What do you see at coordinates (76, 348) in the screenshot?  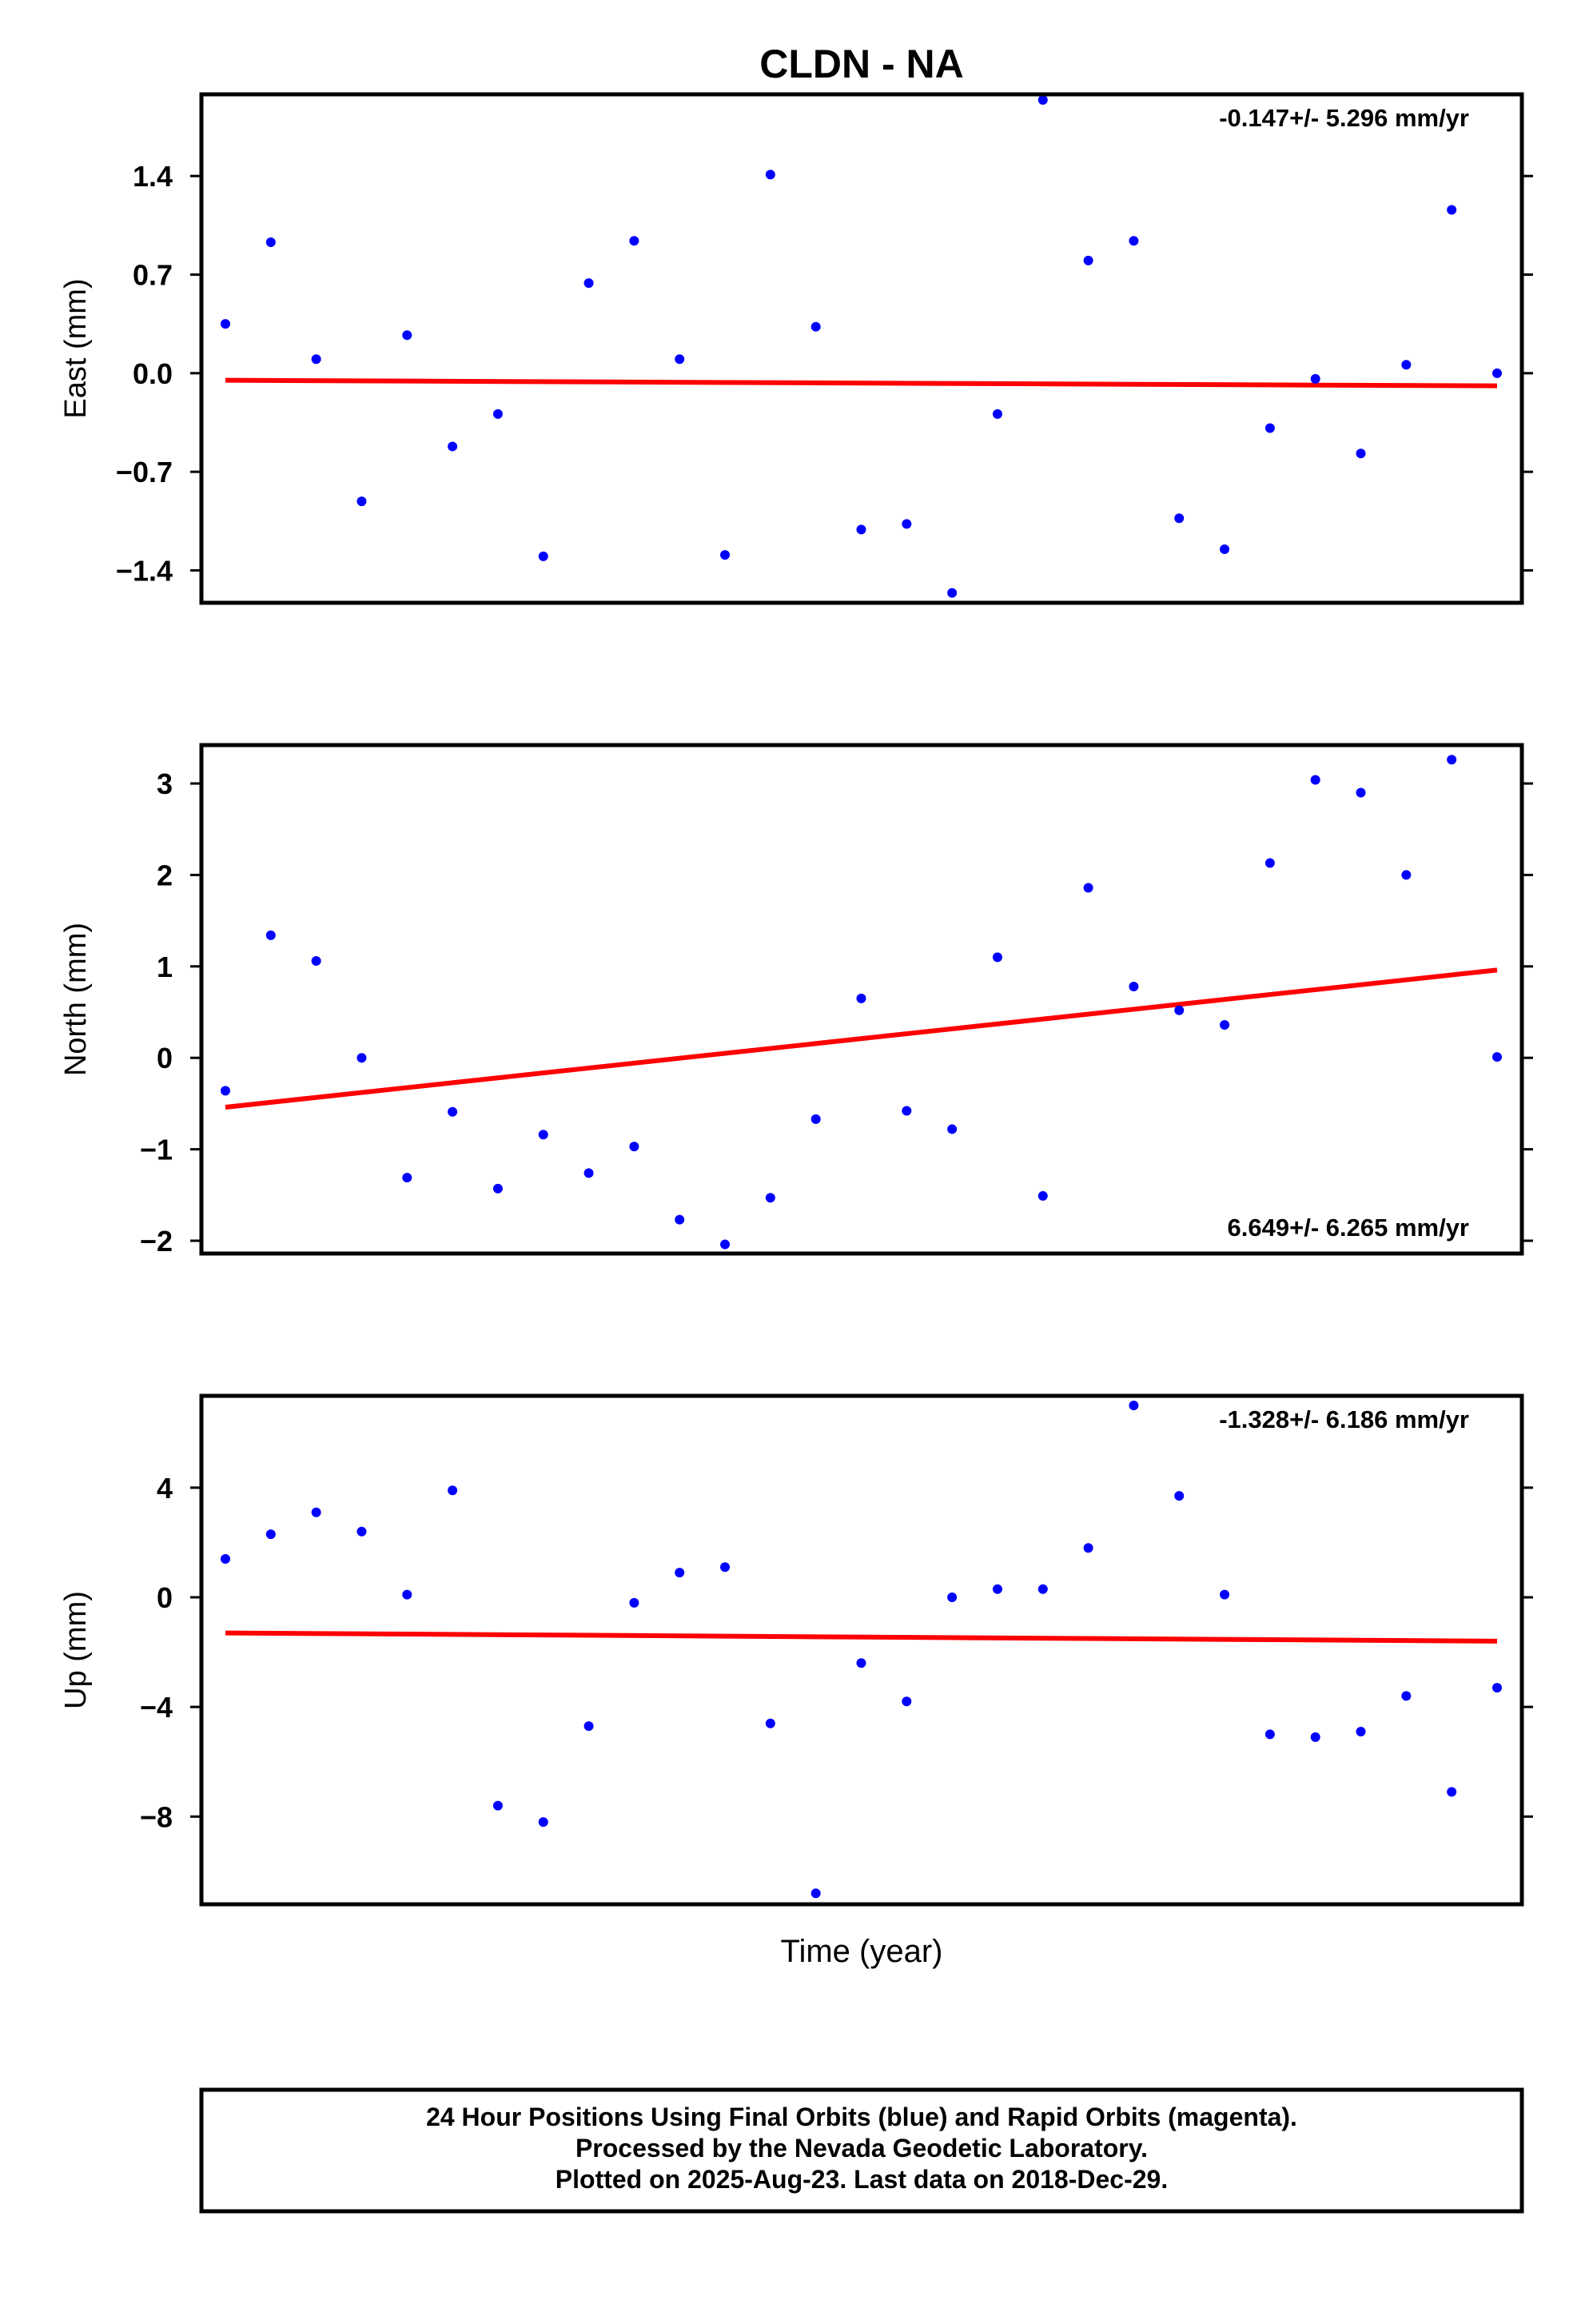 I see `y-axis-label-east: East (mm)` at bounding box center [76, 348].